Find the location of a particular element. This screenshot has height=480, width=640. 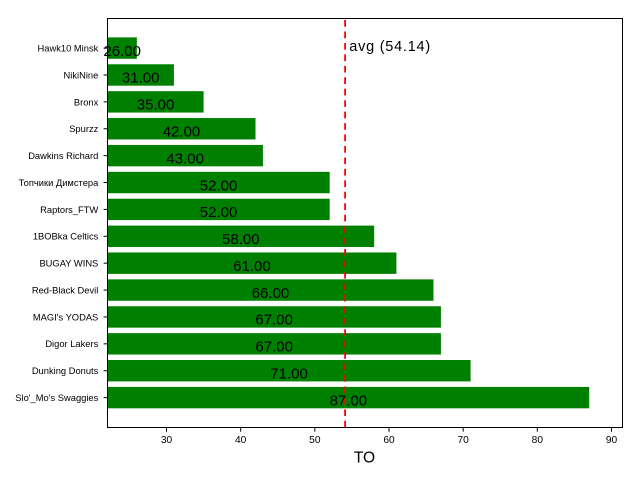

svg-text: Digor Lakers is located at coordinates (71, 344).